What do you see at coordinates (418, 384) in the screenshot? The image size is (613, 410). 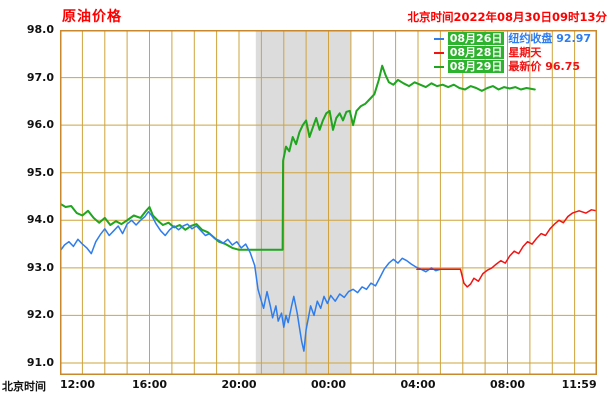 I see `x-tick-label: 04:00` at bounding box center [418, 384].